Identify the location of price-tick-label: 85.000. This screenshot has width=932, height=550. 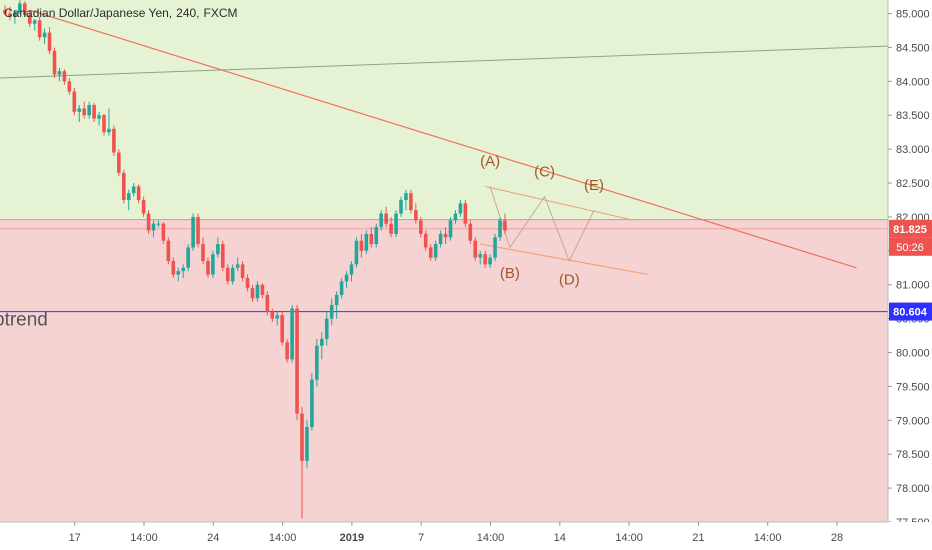
(913, 15).